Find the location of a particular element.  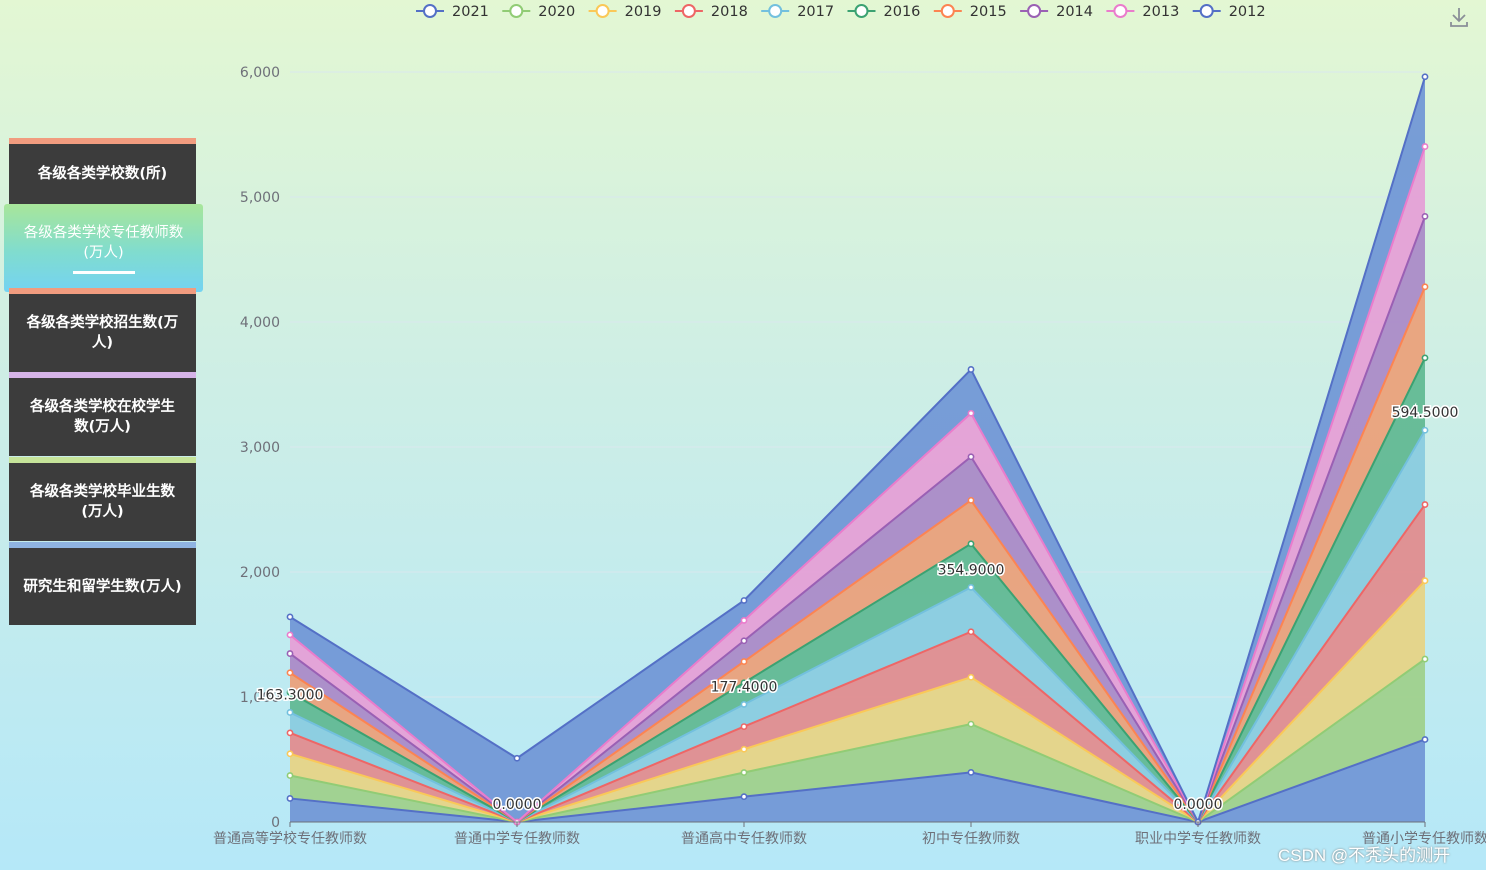

legend-label: 2021 is located at coordinates (470, 12).